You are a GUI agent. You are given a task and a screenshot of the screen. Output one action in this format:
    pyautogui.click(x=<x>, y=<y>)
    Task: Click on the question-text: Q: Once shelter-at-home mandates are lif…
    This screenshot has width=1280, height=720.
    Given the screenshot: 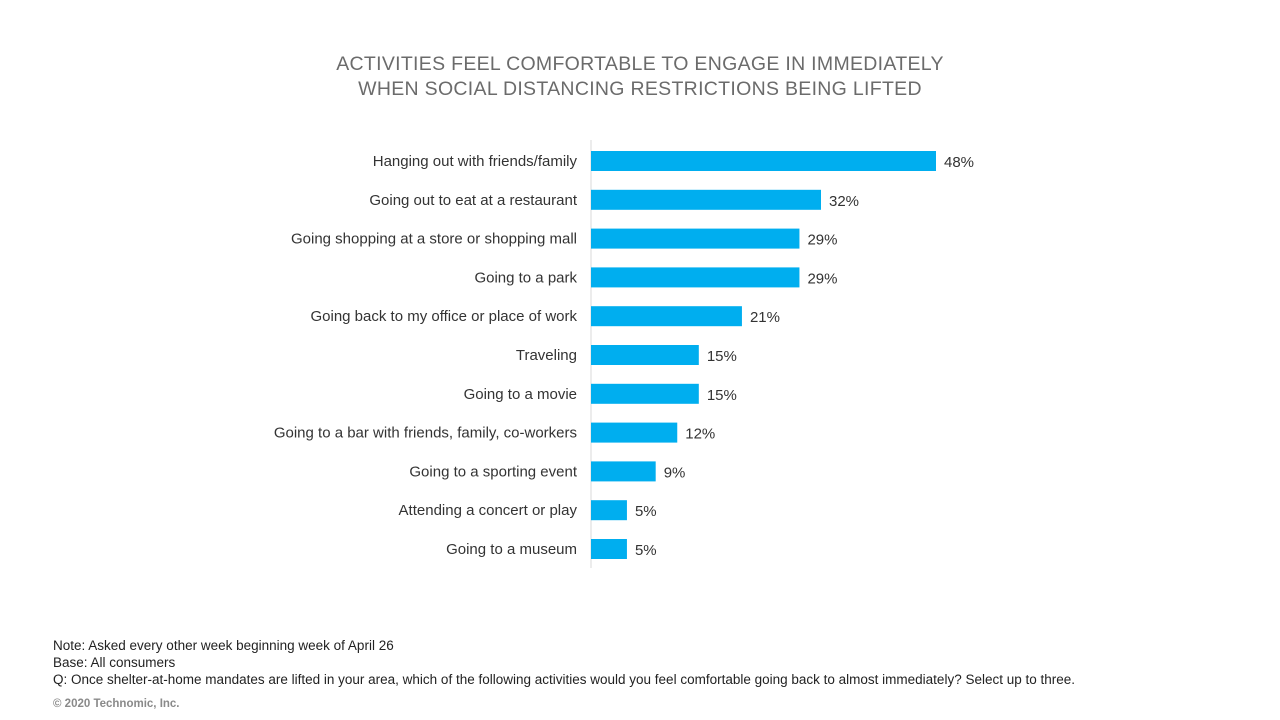 What is the action you would take?
    pyautogui.click(x=564, y=679)
    